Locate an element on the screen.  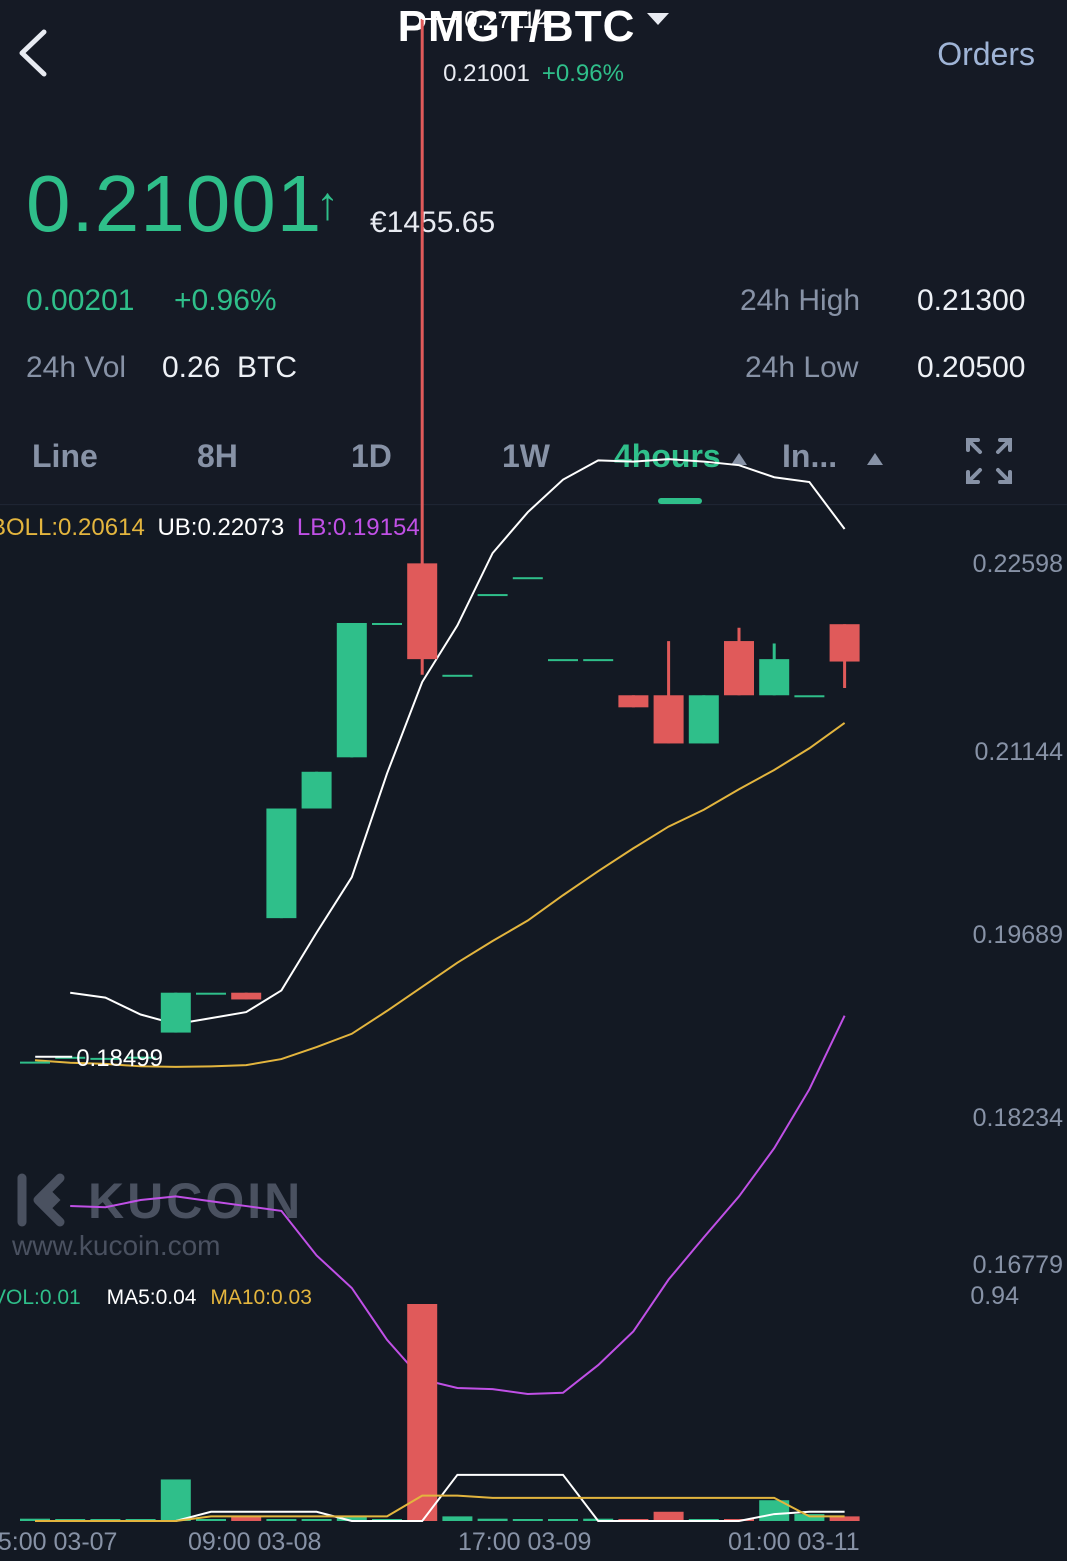
time-axis-label: 17:00 03-09 is located at coordinates (525, 1542).